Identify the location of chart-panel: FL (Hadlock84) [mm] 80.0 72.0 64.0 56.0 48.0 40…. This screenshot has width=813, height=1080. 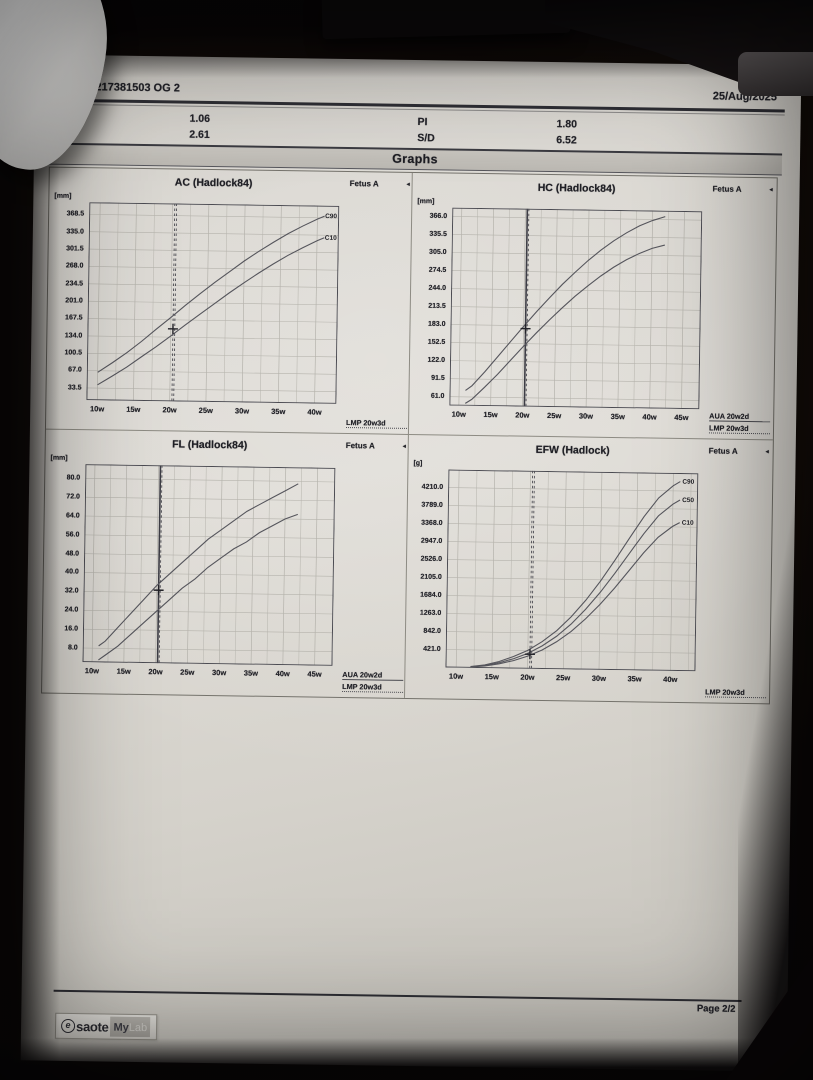
(225, 563).